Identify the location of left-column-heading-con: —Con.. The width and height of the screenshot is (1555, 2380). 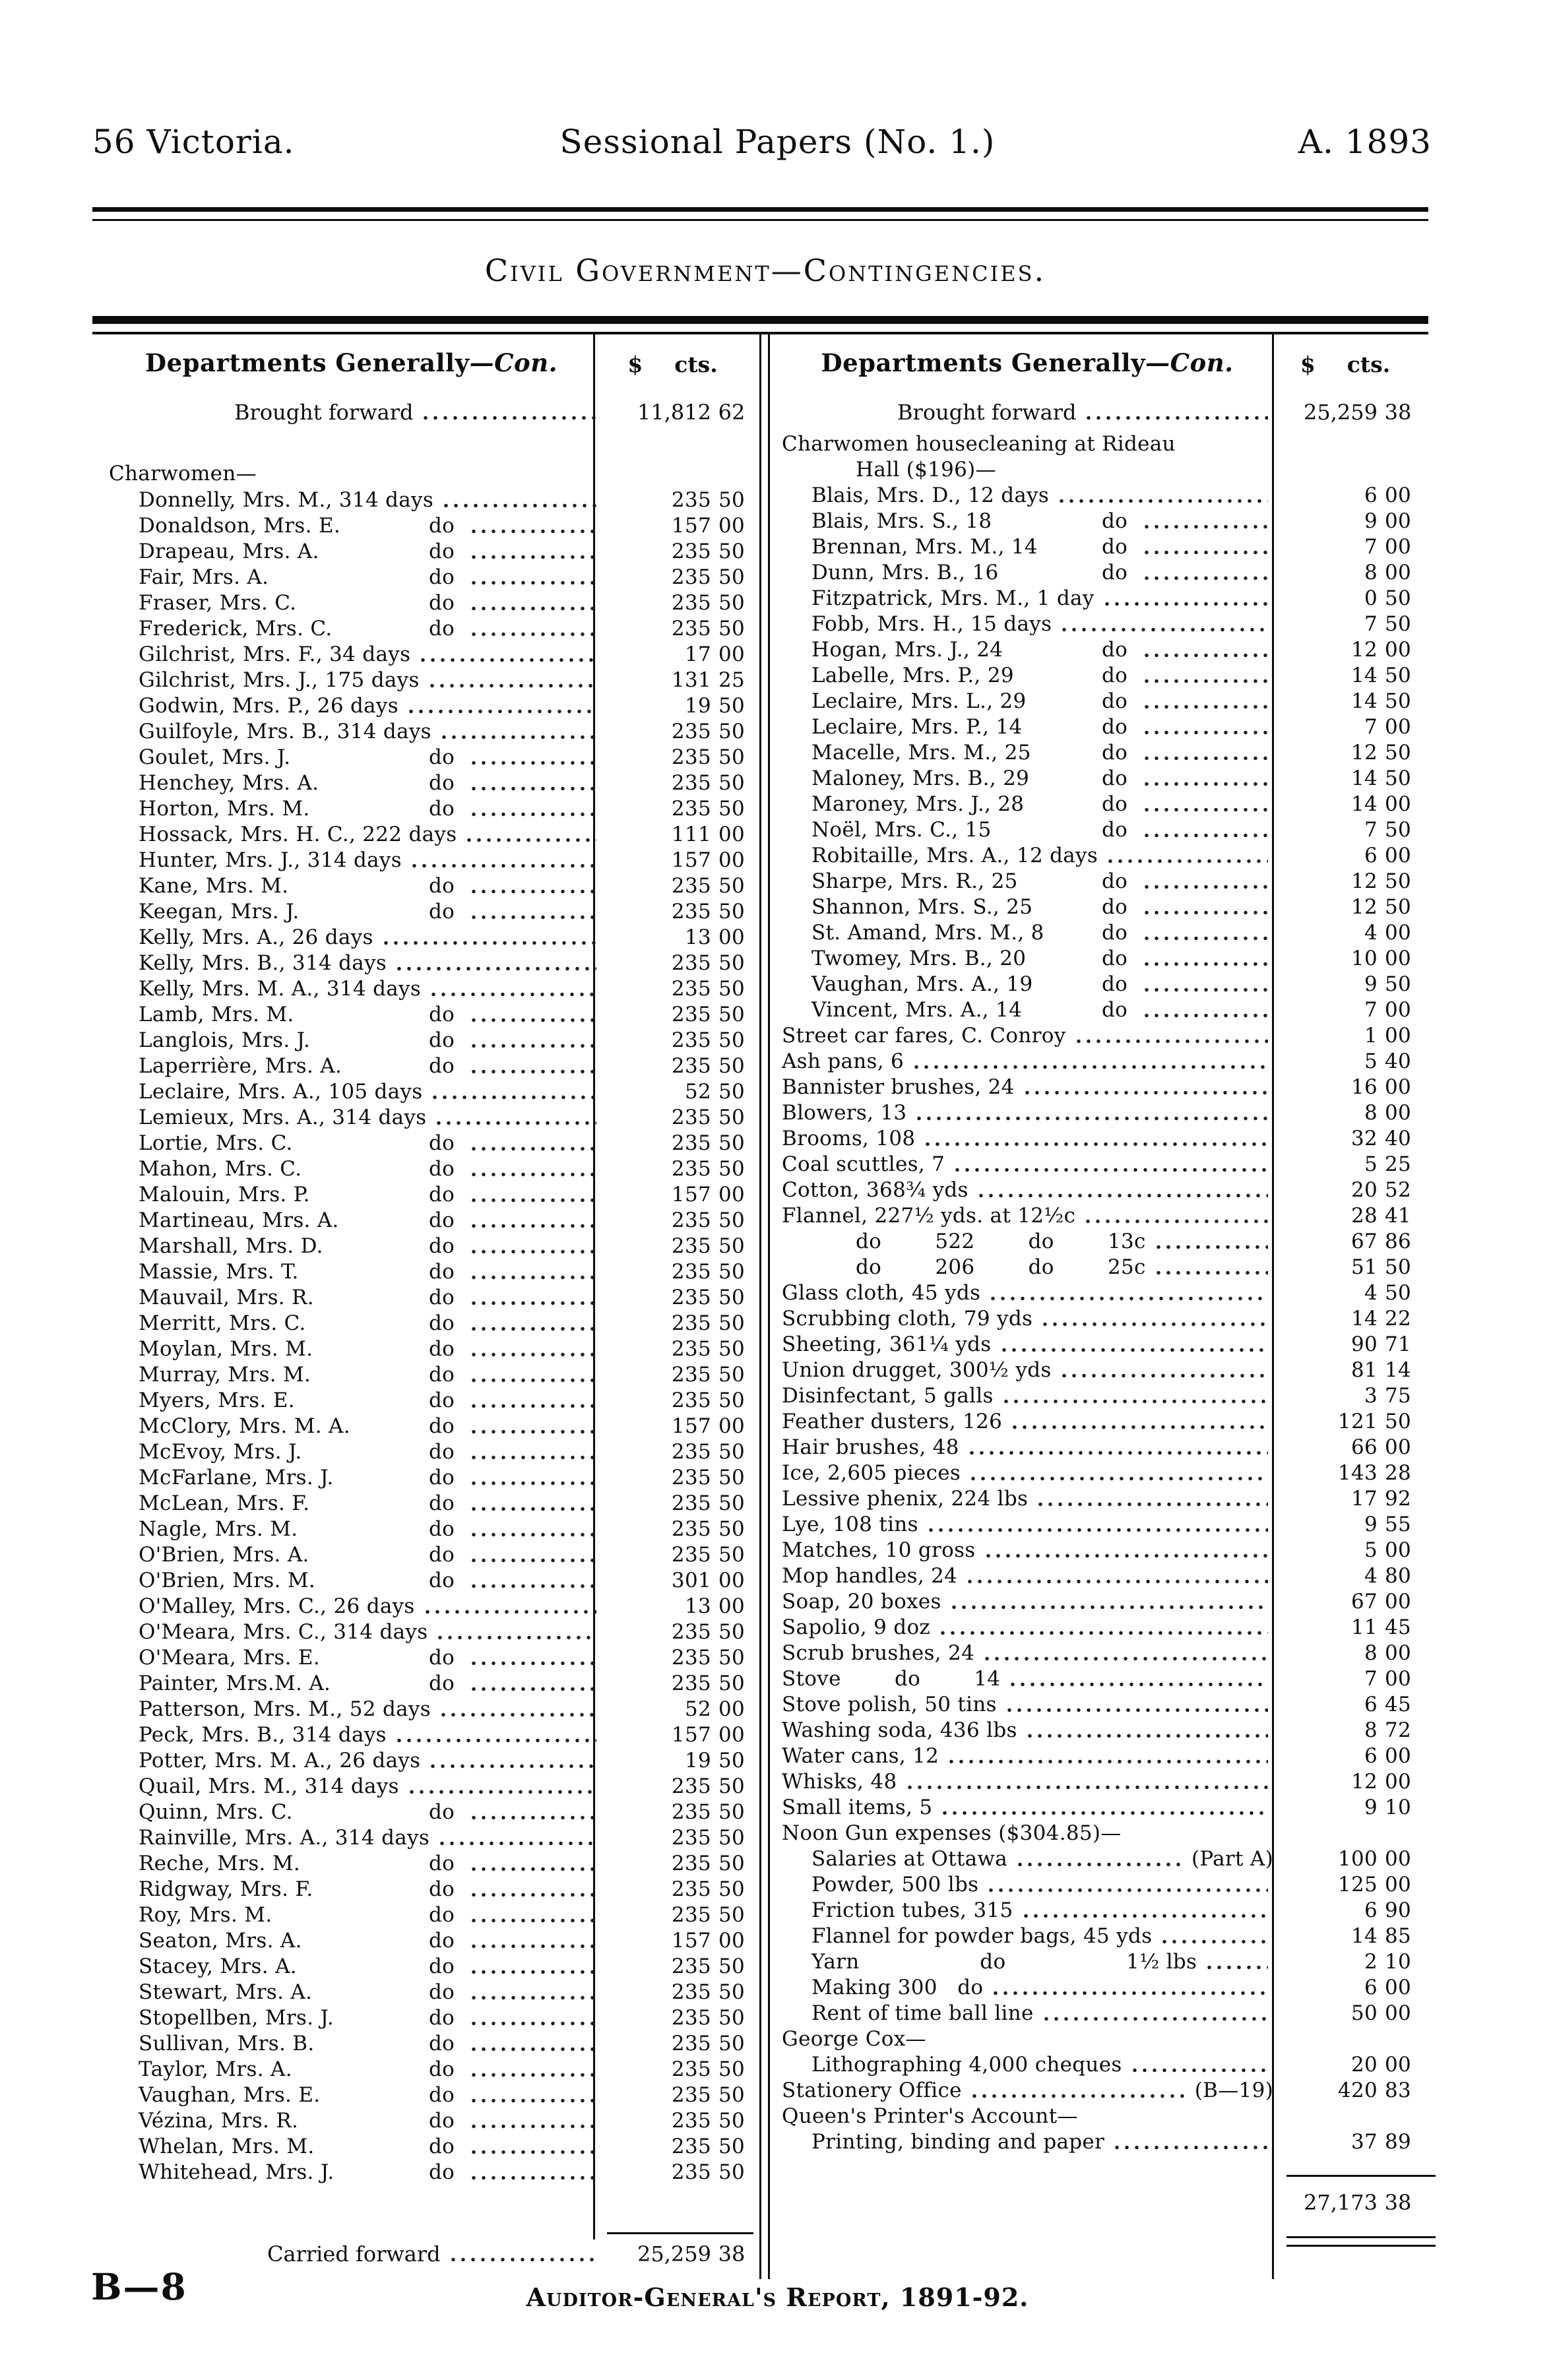
(513, 362).